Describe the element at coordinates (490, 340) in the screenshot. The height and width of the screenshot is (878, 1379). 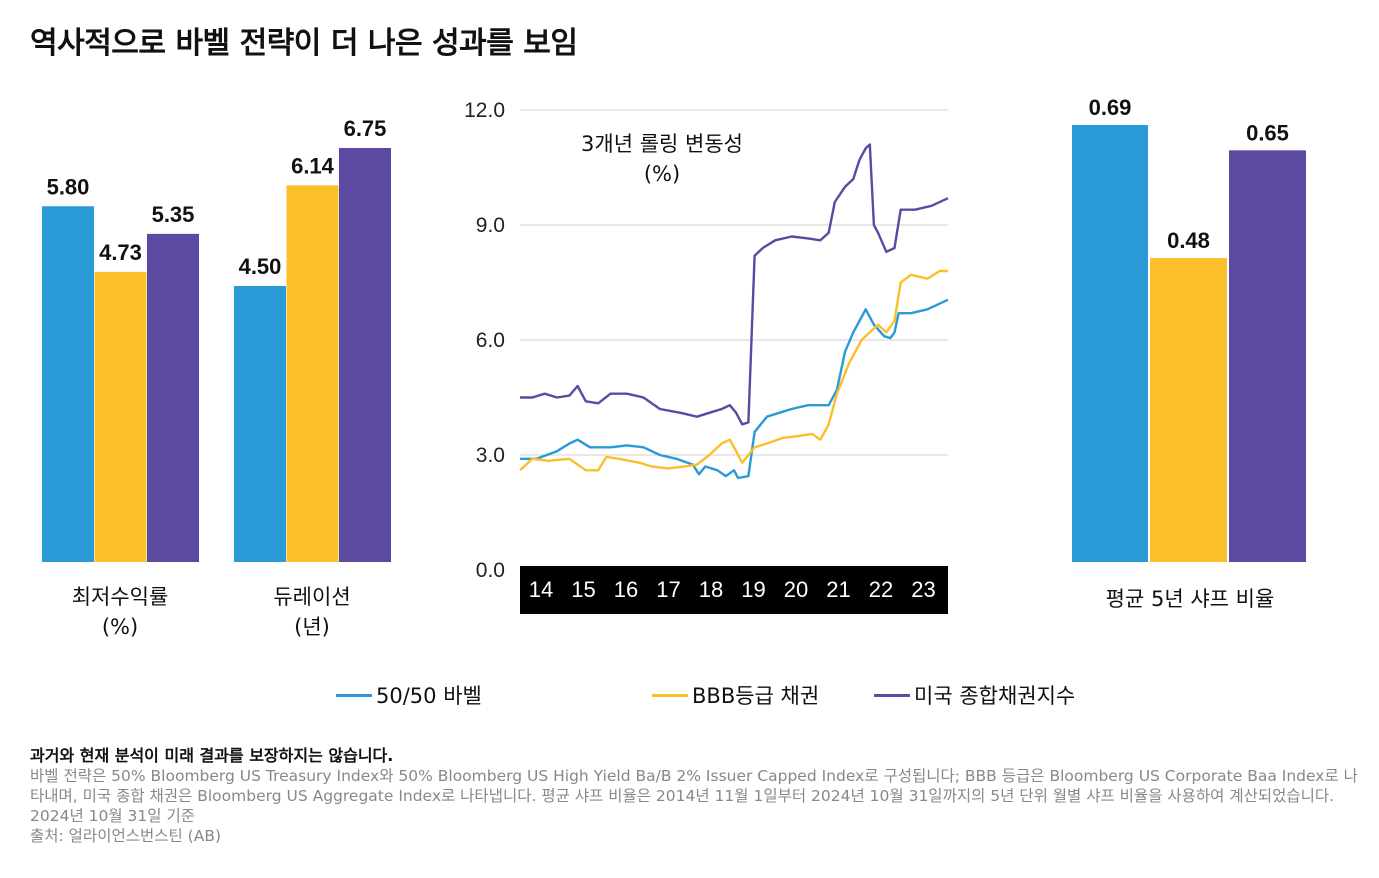
I see `y-tick-label-2: 6.0` at that location.